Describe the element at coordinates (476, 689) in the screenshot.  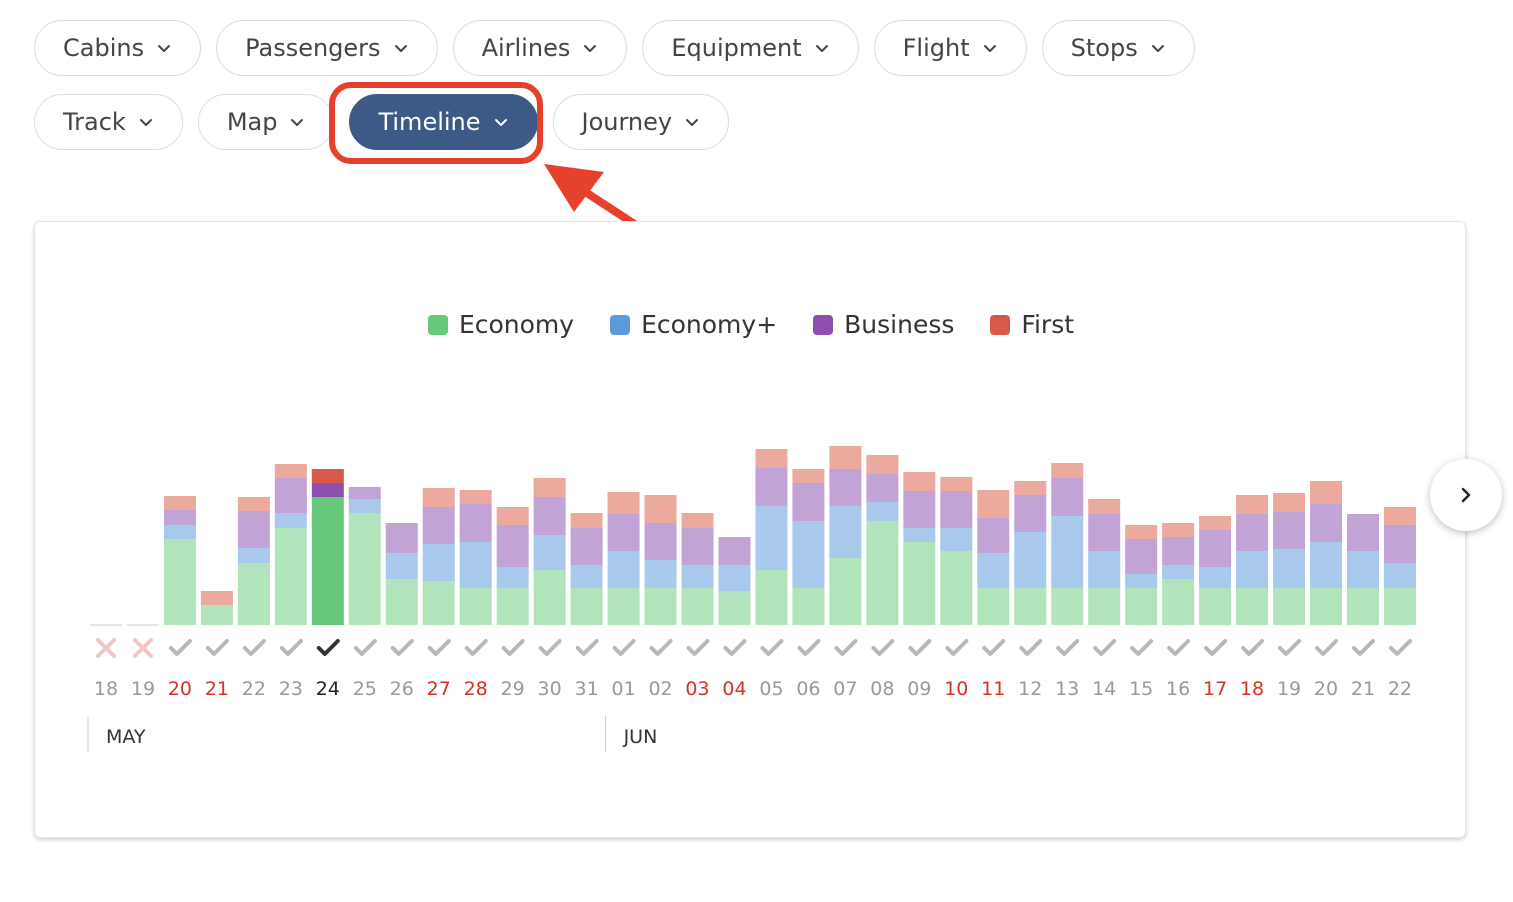
I see `date-label: 28` at that location.